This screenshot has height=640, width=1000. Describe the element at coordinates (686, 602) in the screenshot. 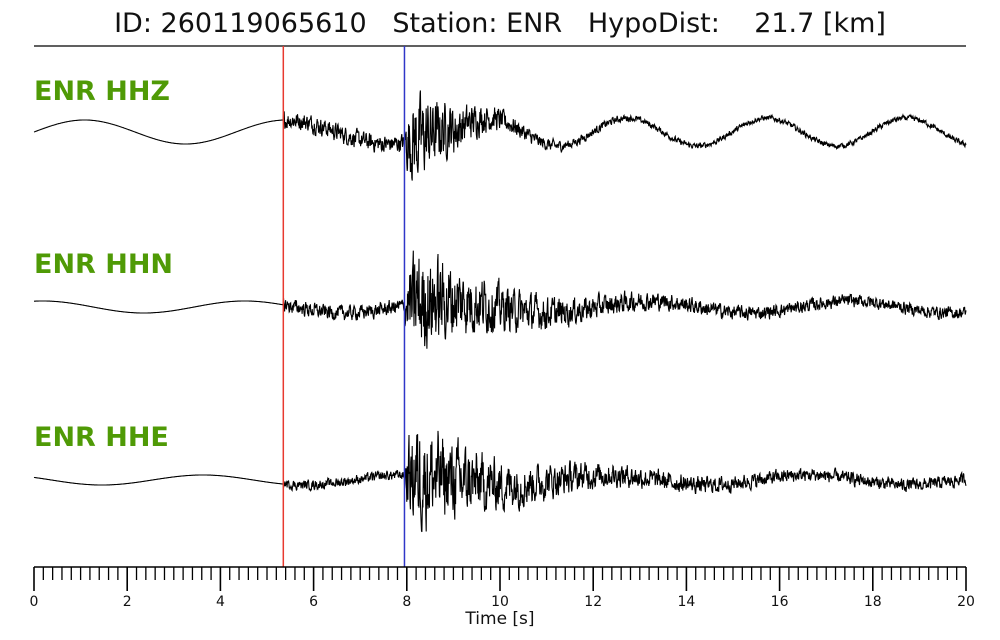

I see `x-tick-label: 14` at that location.